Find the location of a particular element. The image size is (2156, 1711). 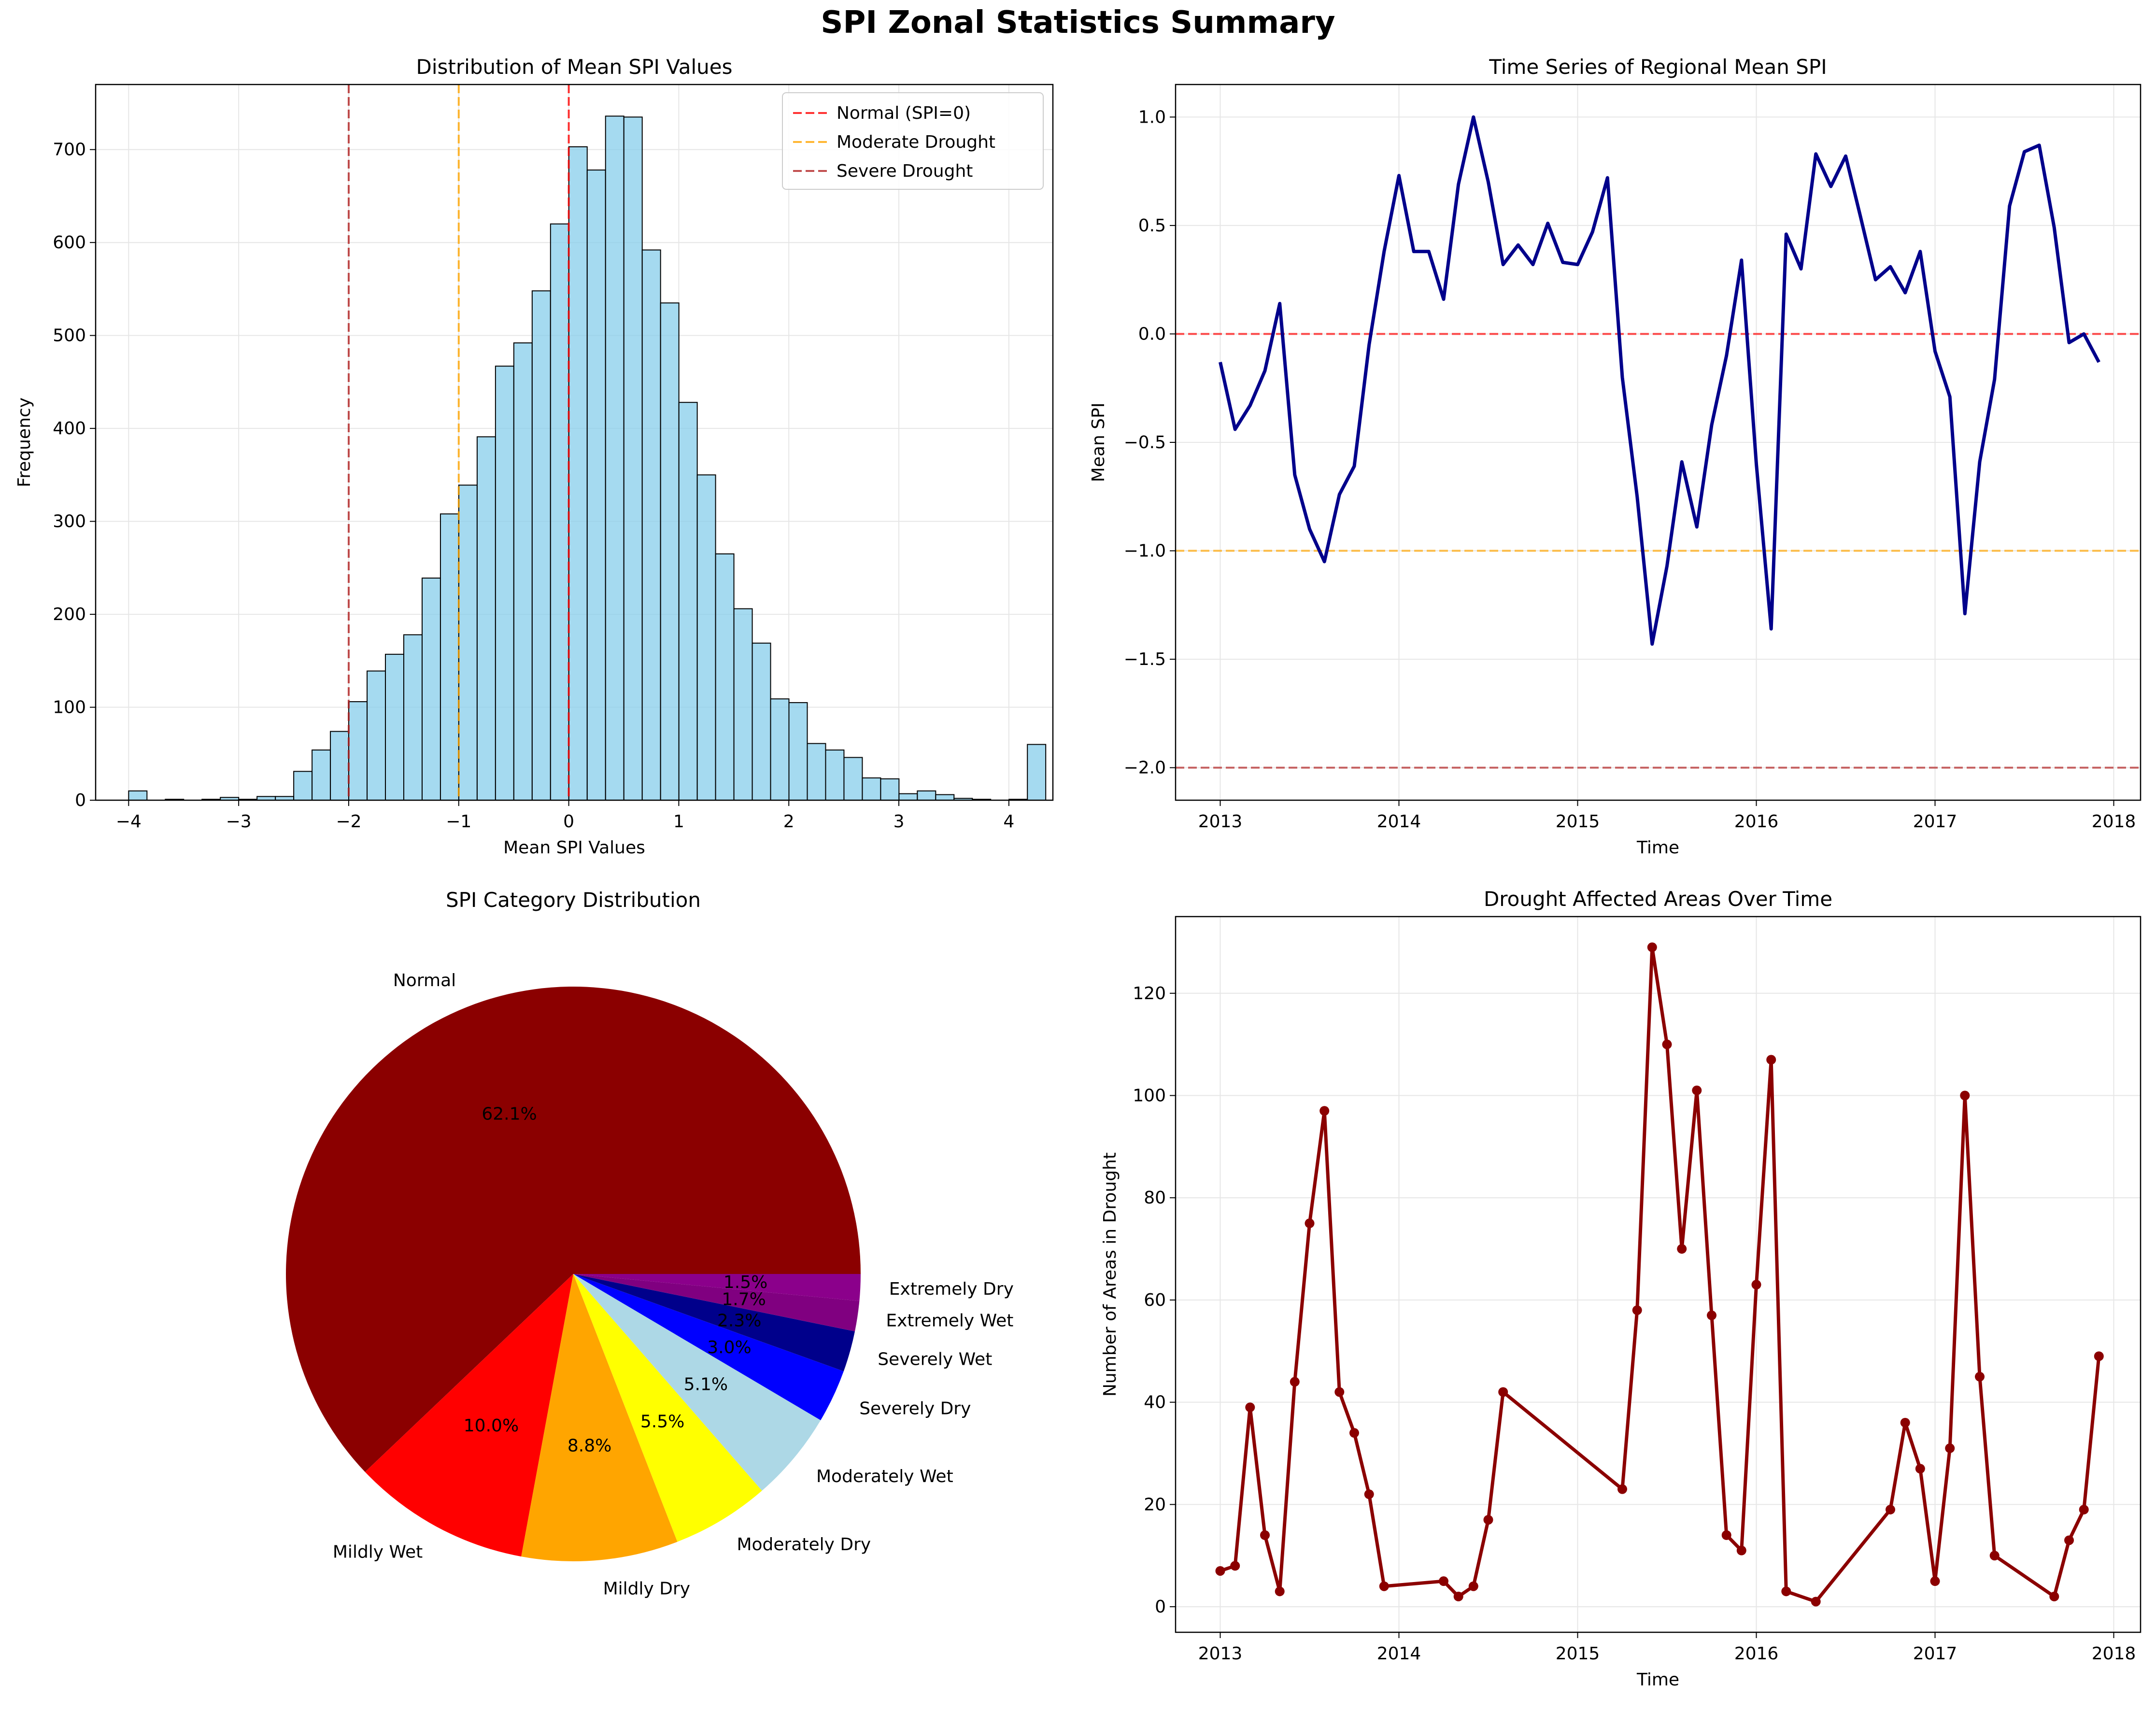

x-axis-label: Mean SPI Values is located at coordinates (574, 848).